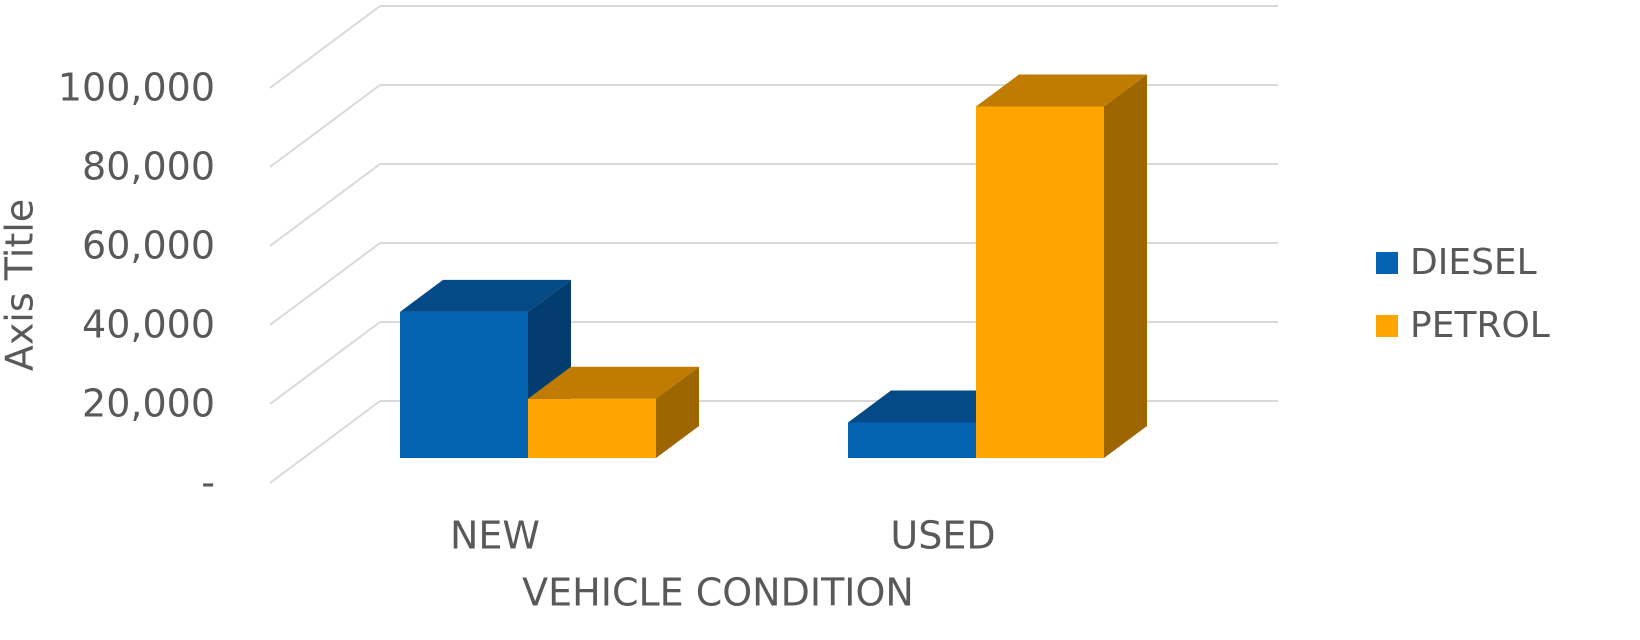  What do you see at coordinates (208, 483) in the screenshot?
I see `y-tick-label: -` at bounding box center [208, 483].